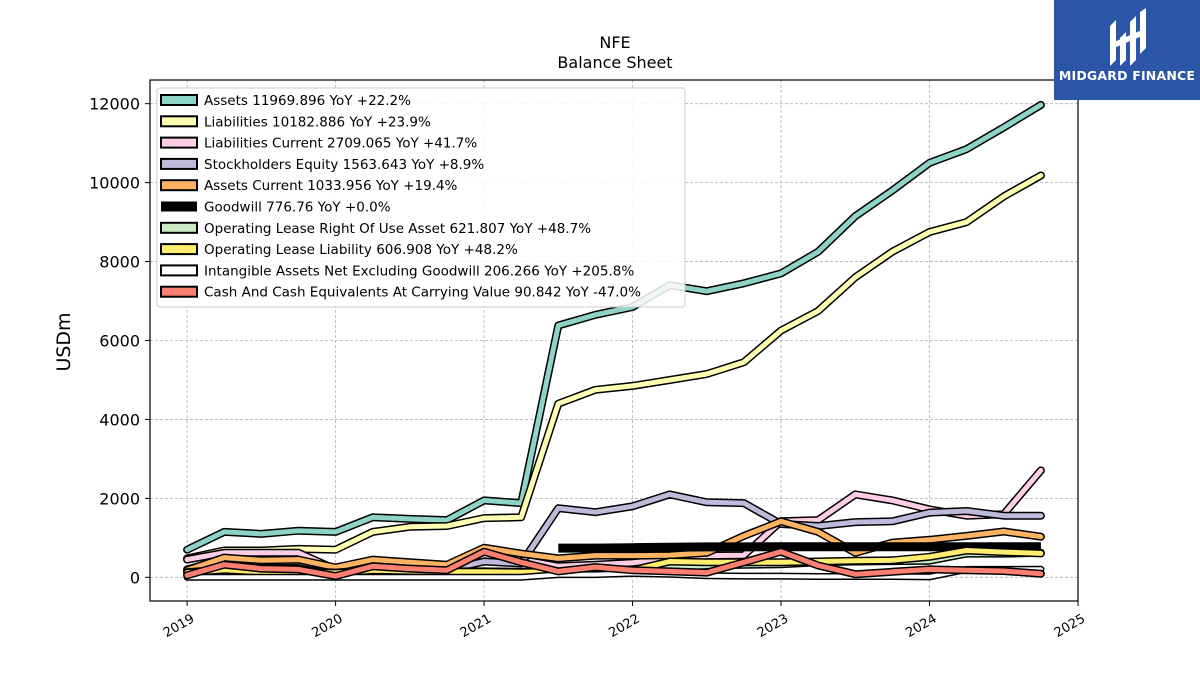  I want to click on legend-label-goodwill: Goodwill 776.76 YoY +0.0%, so click(297, 208).